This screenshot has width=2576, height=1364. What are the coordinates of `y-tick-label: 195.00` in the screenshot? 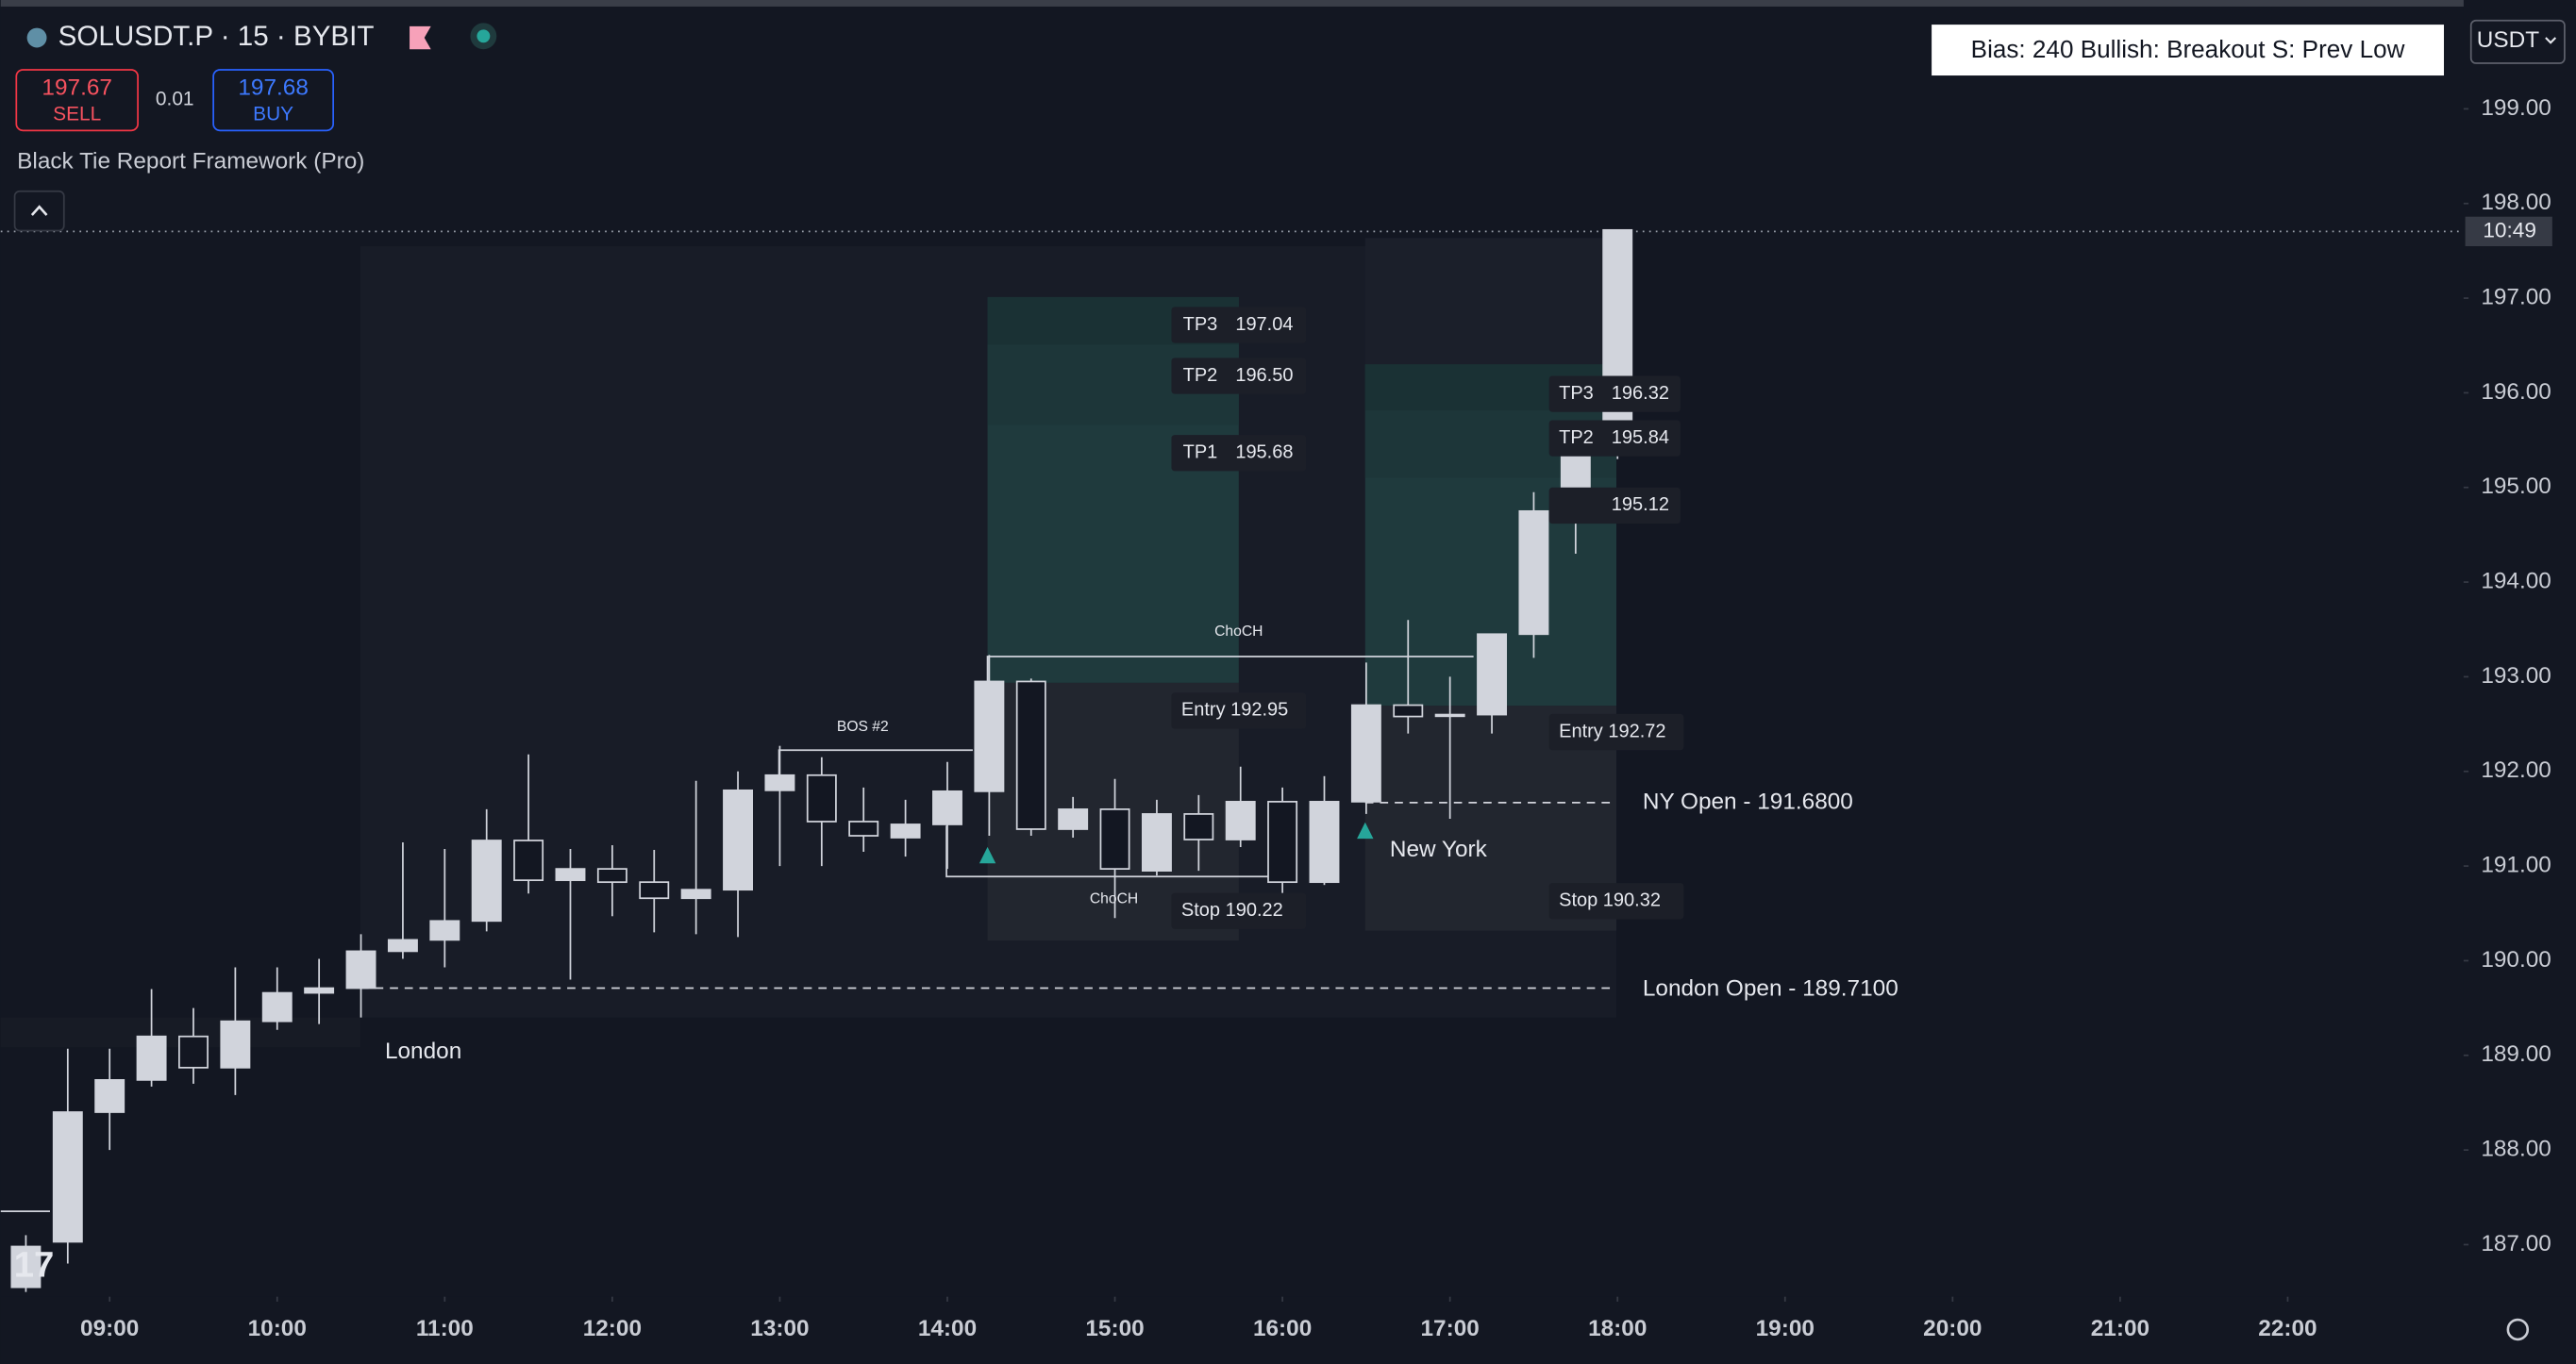 It's located at (2516, 486).